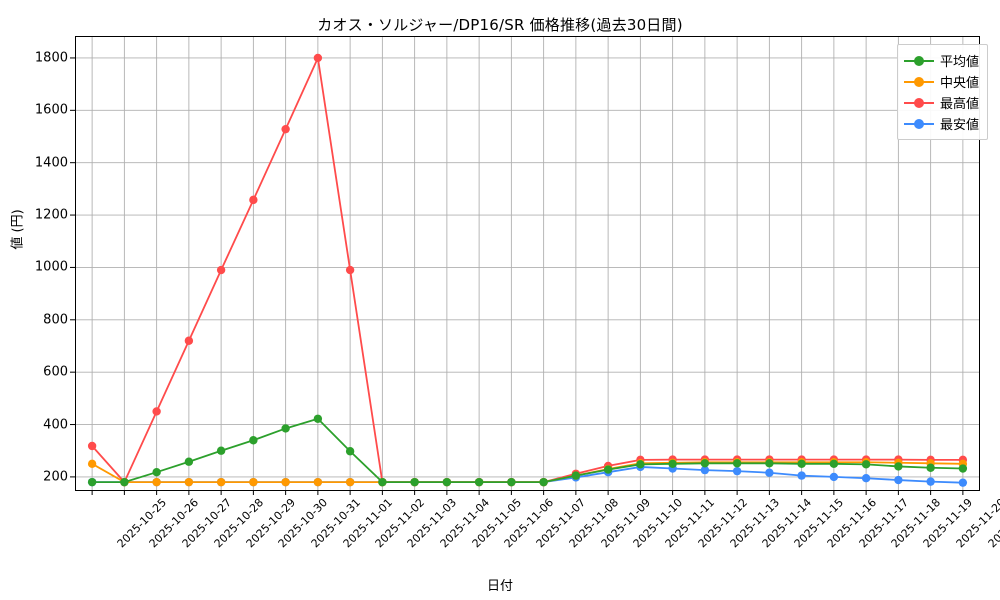 This screenshot has height=600, width=1000. Describe the element at coordinates (787, 523) in the screenshot. I see `x-tick-label: 2025-11-14` at that location.